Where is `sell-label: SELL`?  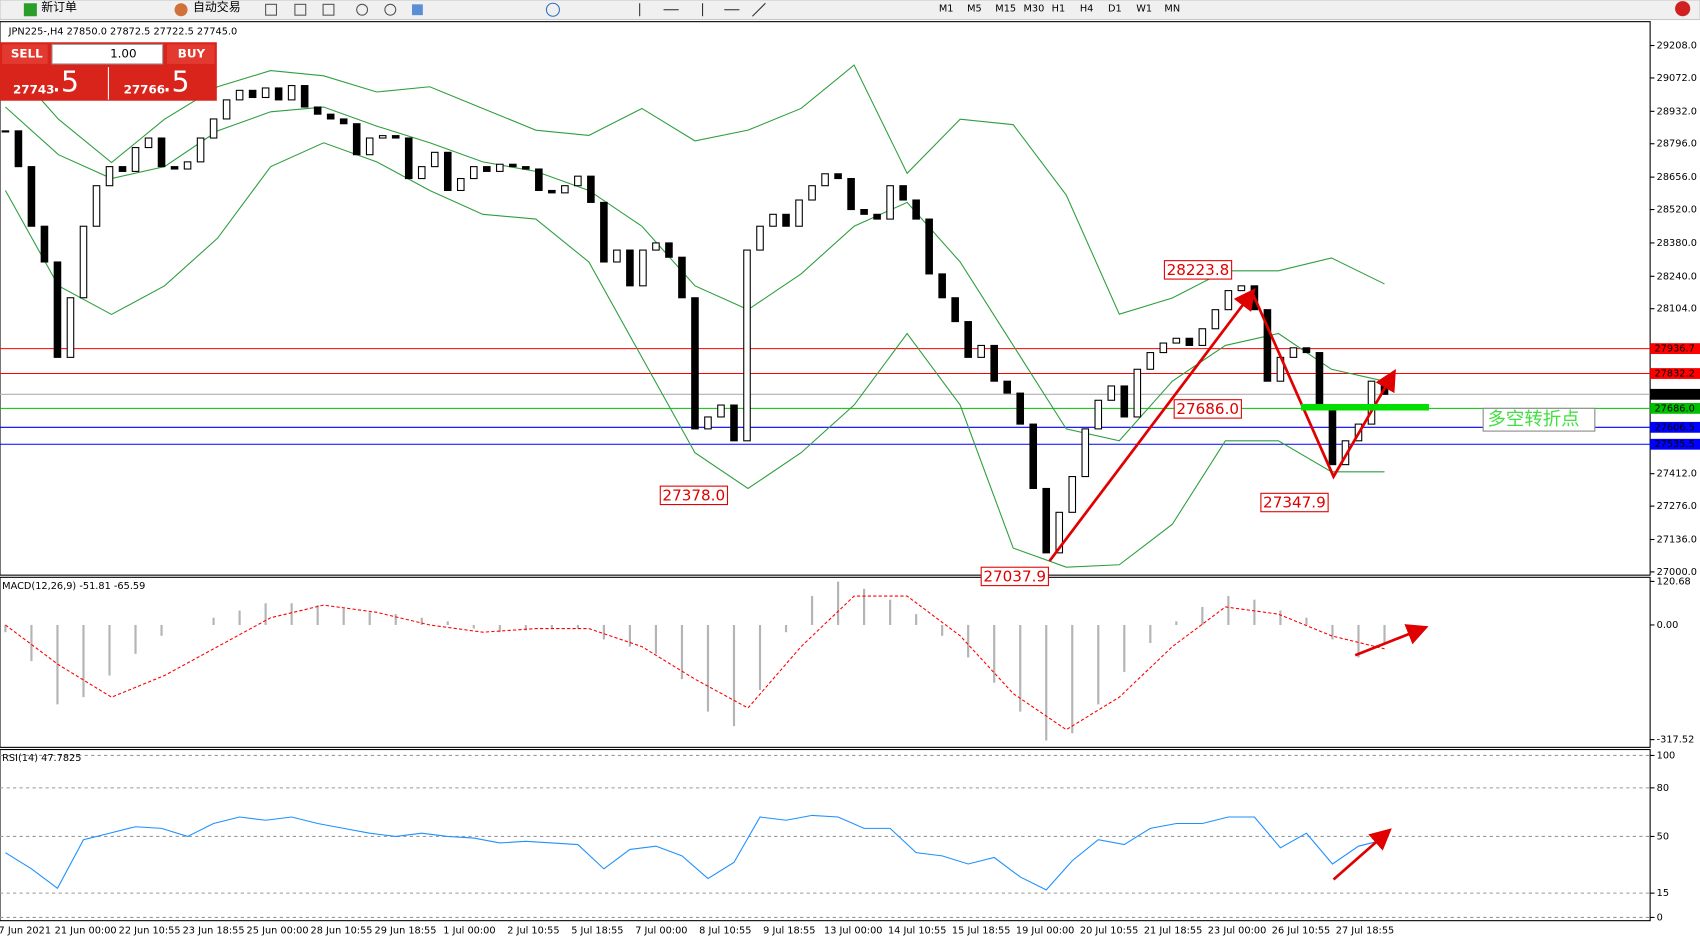 sell-label: SELL is located at coordinates (27, 54).